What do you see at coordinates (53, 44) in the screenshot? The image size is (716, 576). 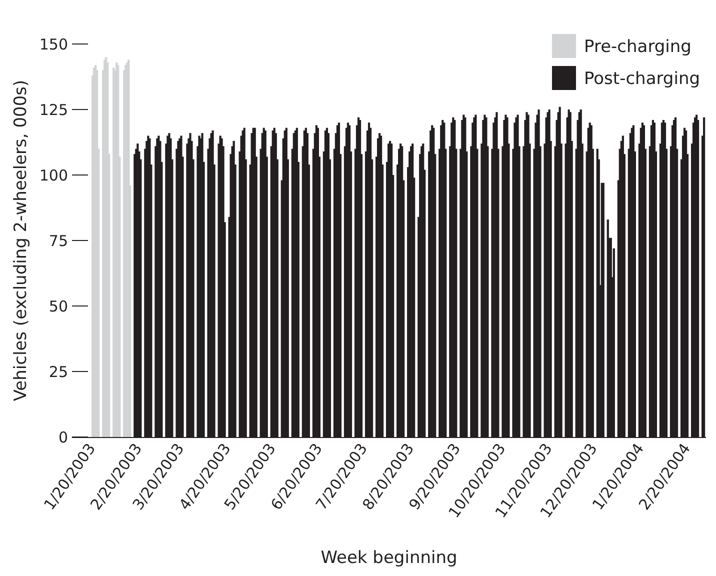 I see `y-tick-label: 150` at bounding box center [53, 44].